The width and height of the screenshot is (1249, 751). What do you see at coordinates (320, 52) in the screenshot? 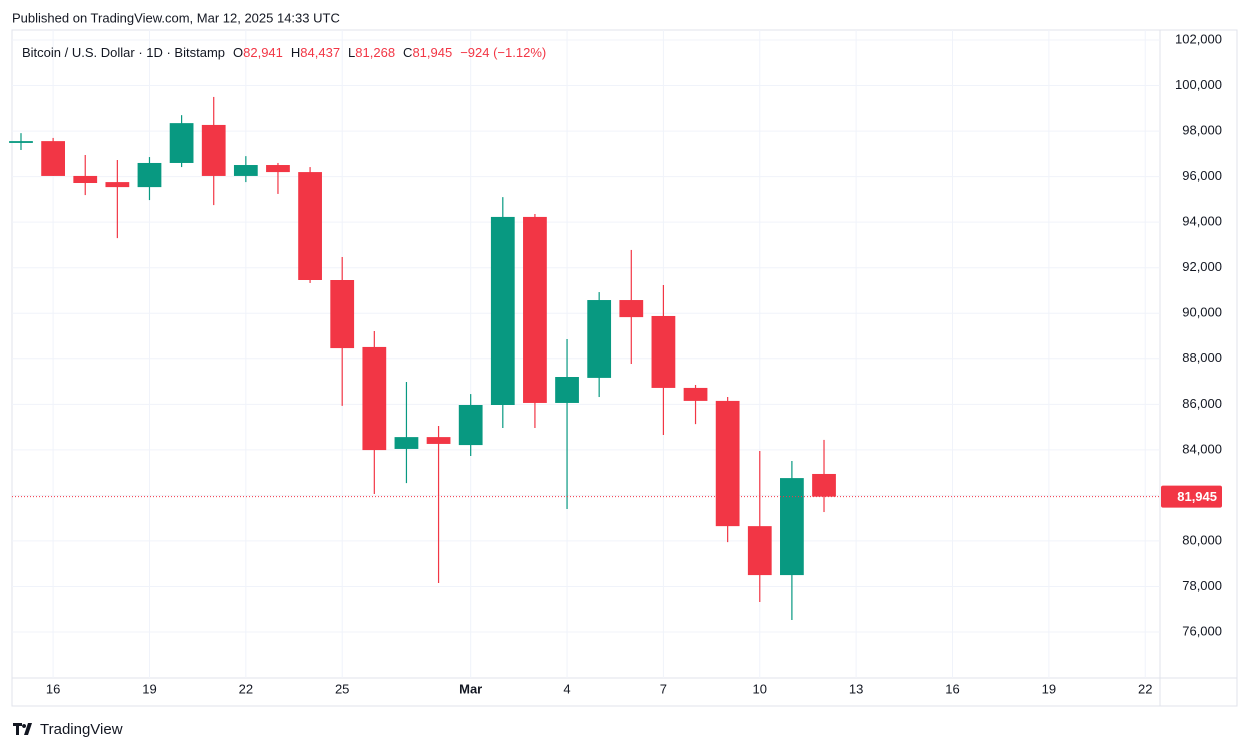
I see `legend-value: 84,437` at bounding box center [320, 52].